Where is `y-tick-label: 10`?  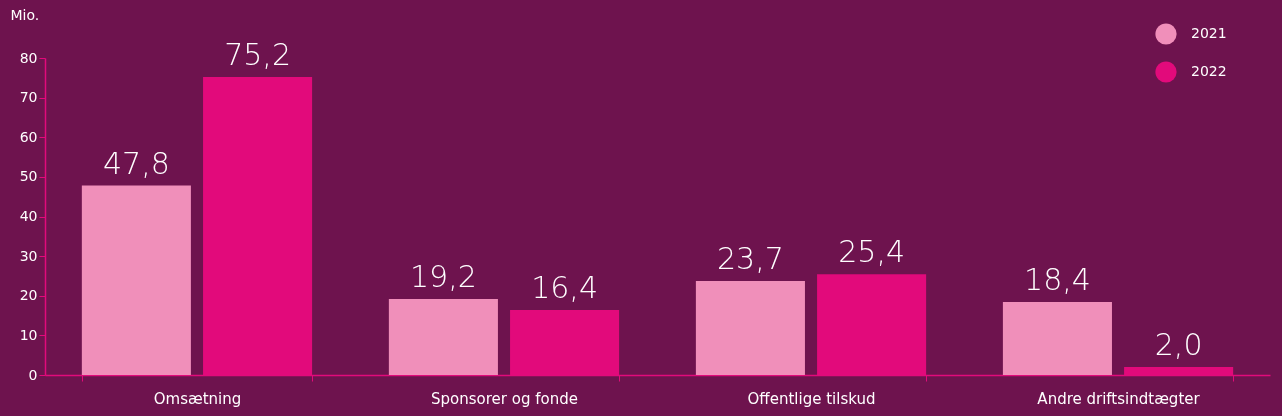 y-tick-label: 10 is located at coordinates (28, 334).